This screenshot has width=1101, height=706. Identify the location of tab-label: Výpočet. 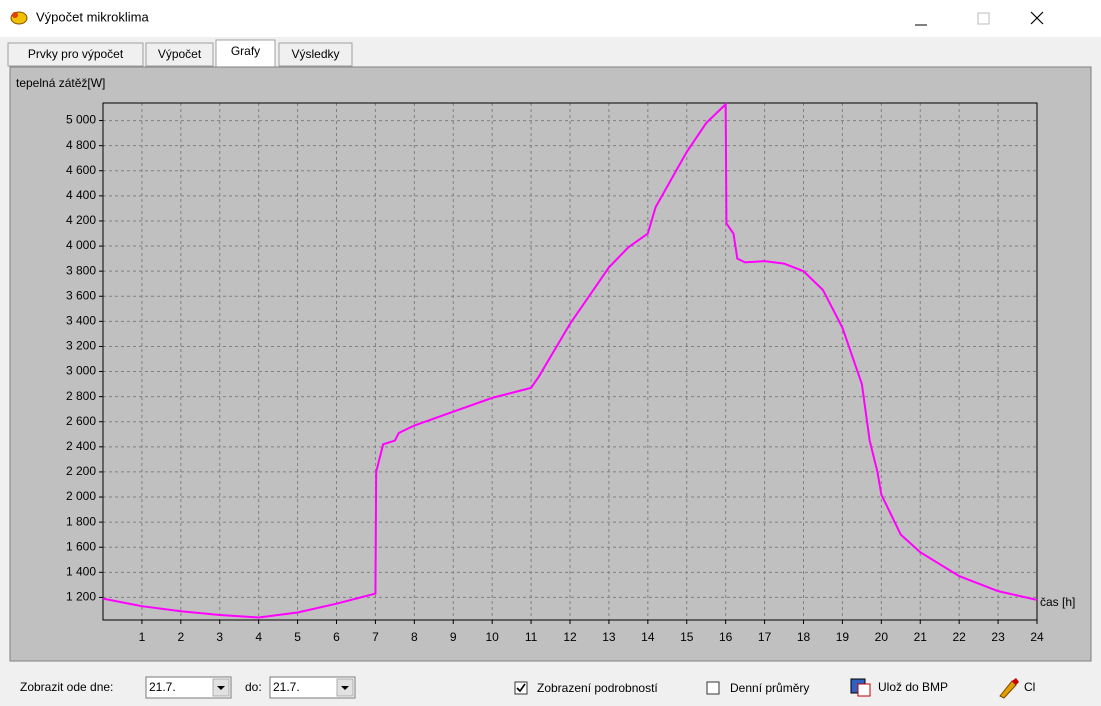
(180, 54).